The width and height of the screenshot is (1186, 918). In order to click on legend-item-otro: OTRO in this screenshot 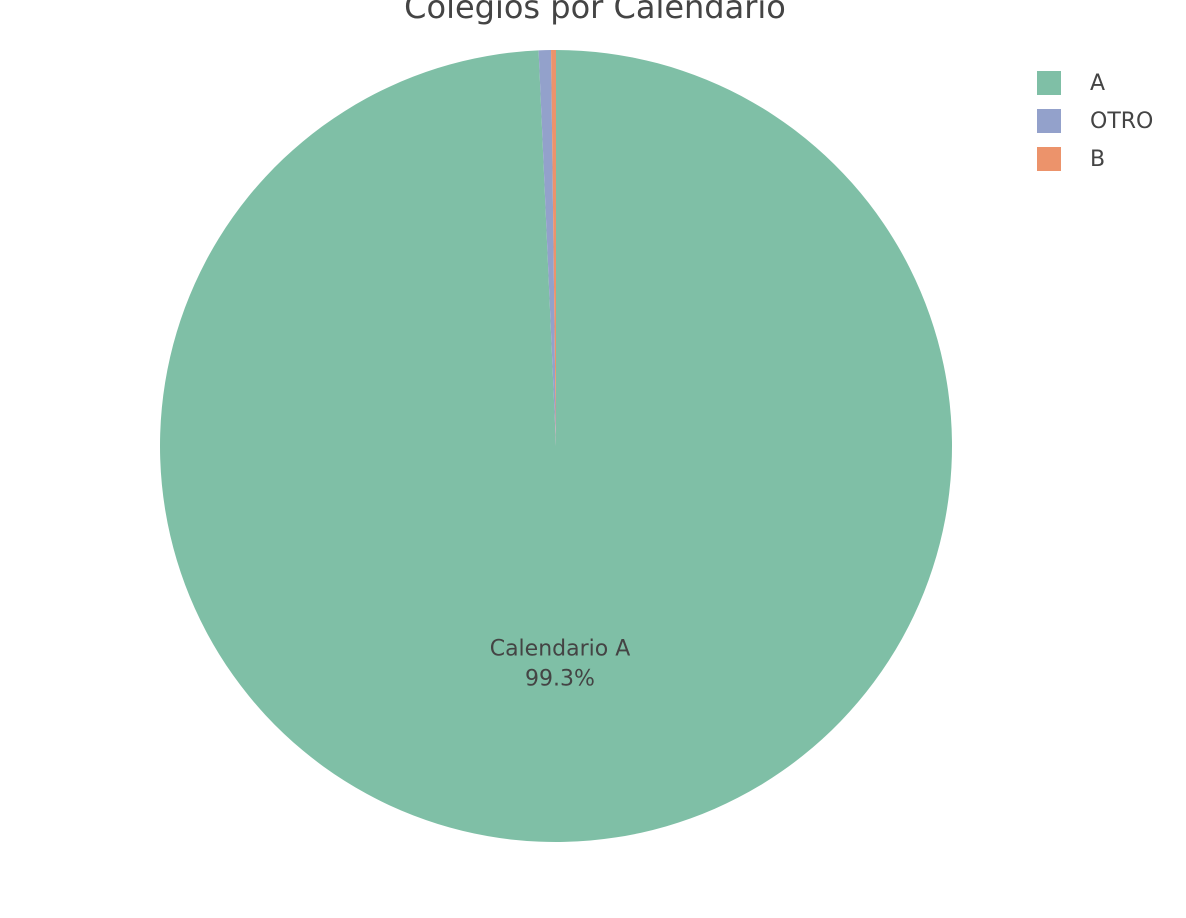, I will do `click(1095, 121)`.